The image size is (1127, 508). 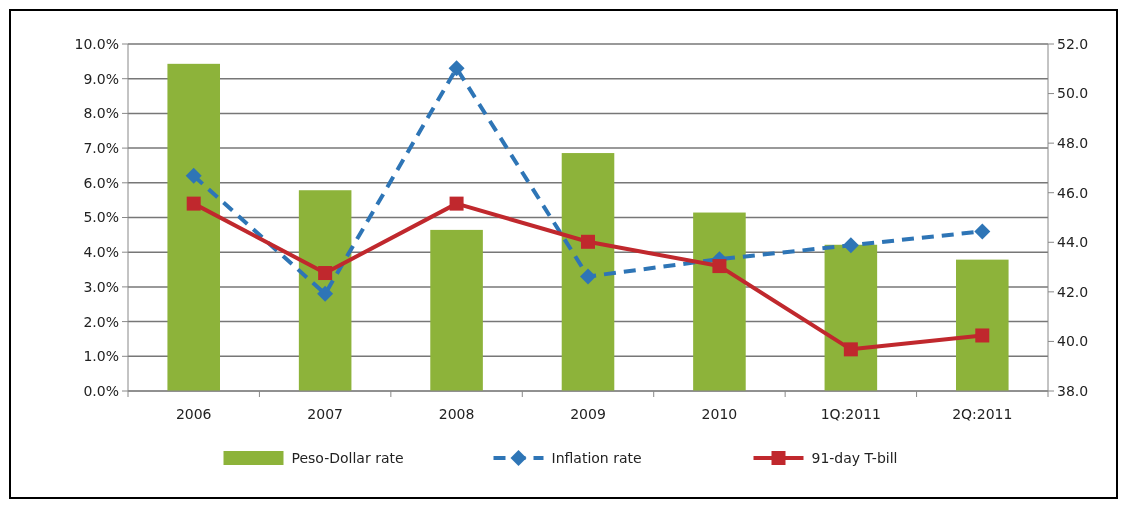 What do you see at coordinates (596, 457) in the screenshot?
I see `legend-label: Inflation rate` at bounding box center [596, 457].